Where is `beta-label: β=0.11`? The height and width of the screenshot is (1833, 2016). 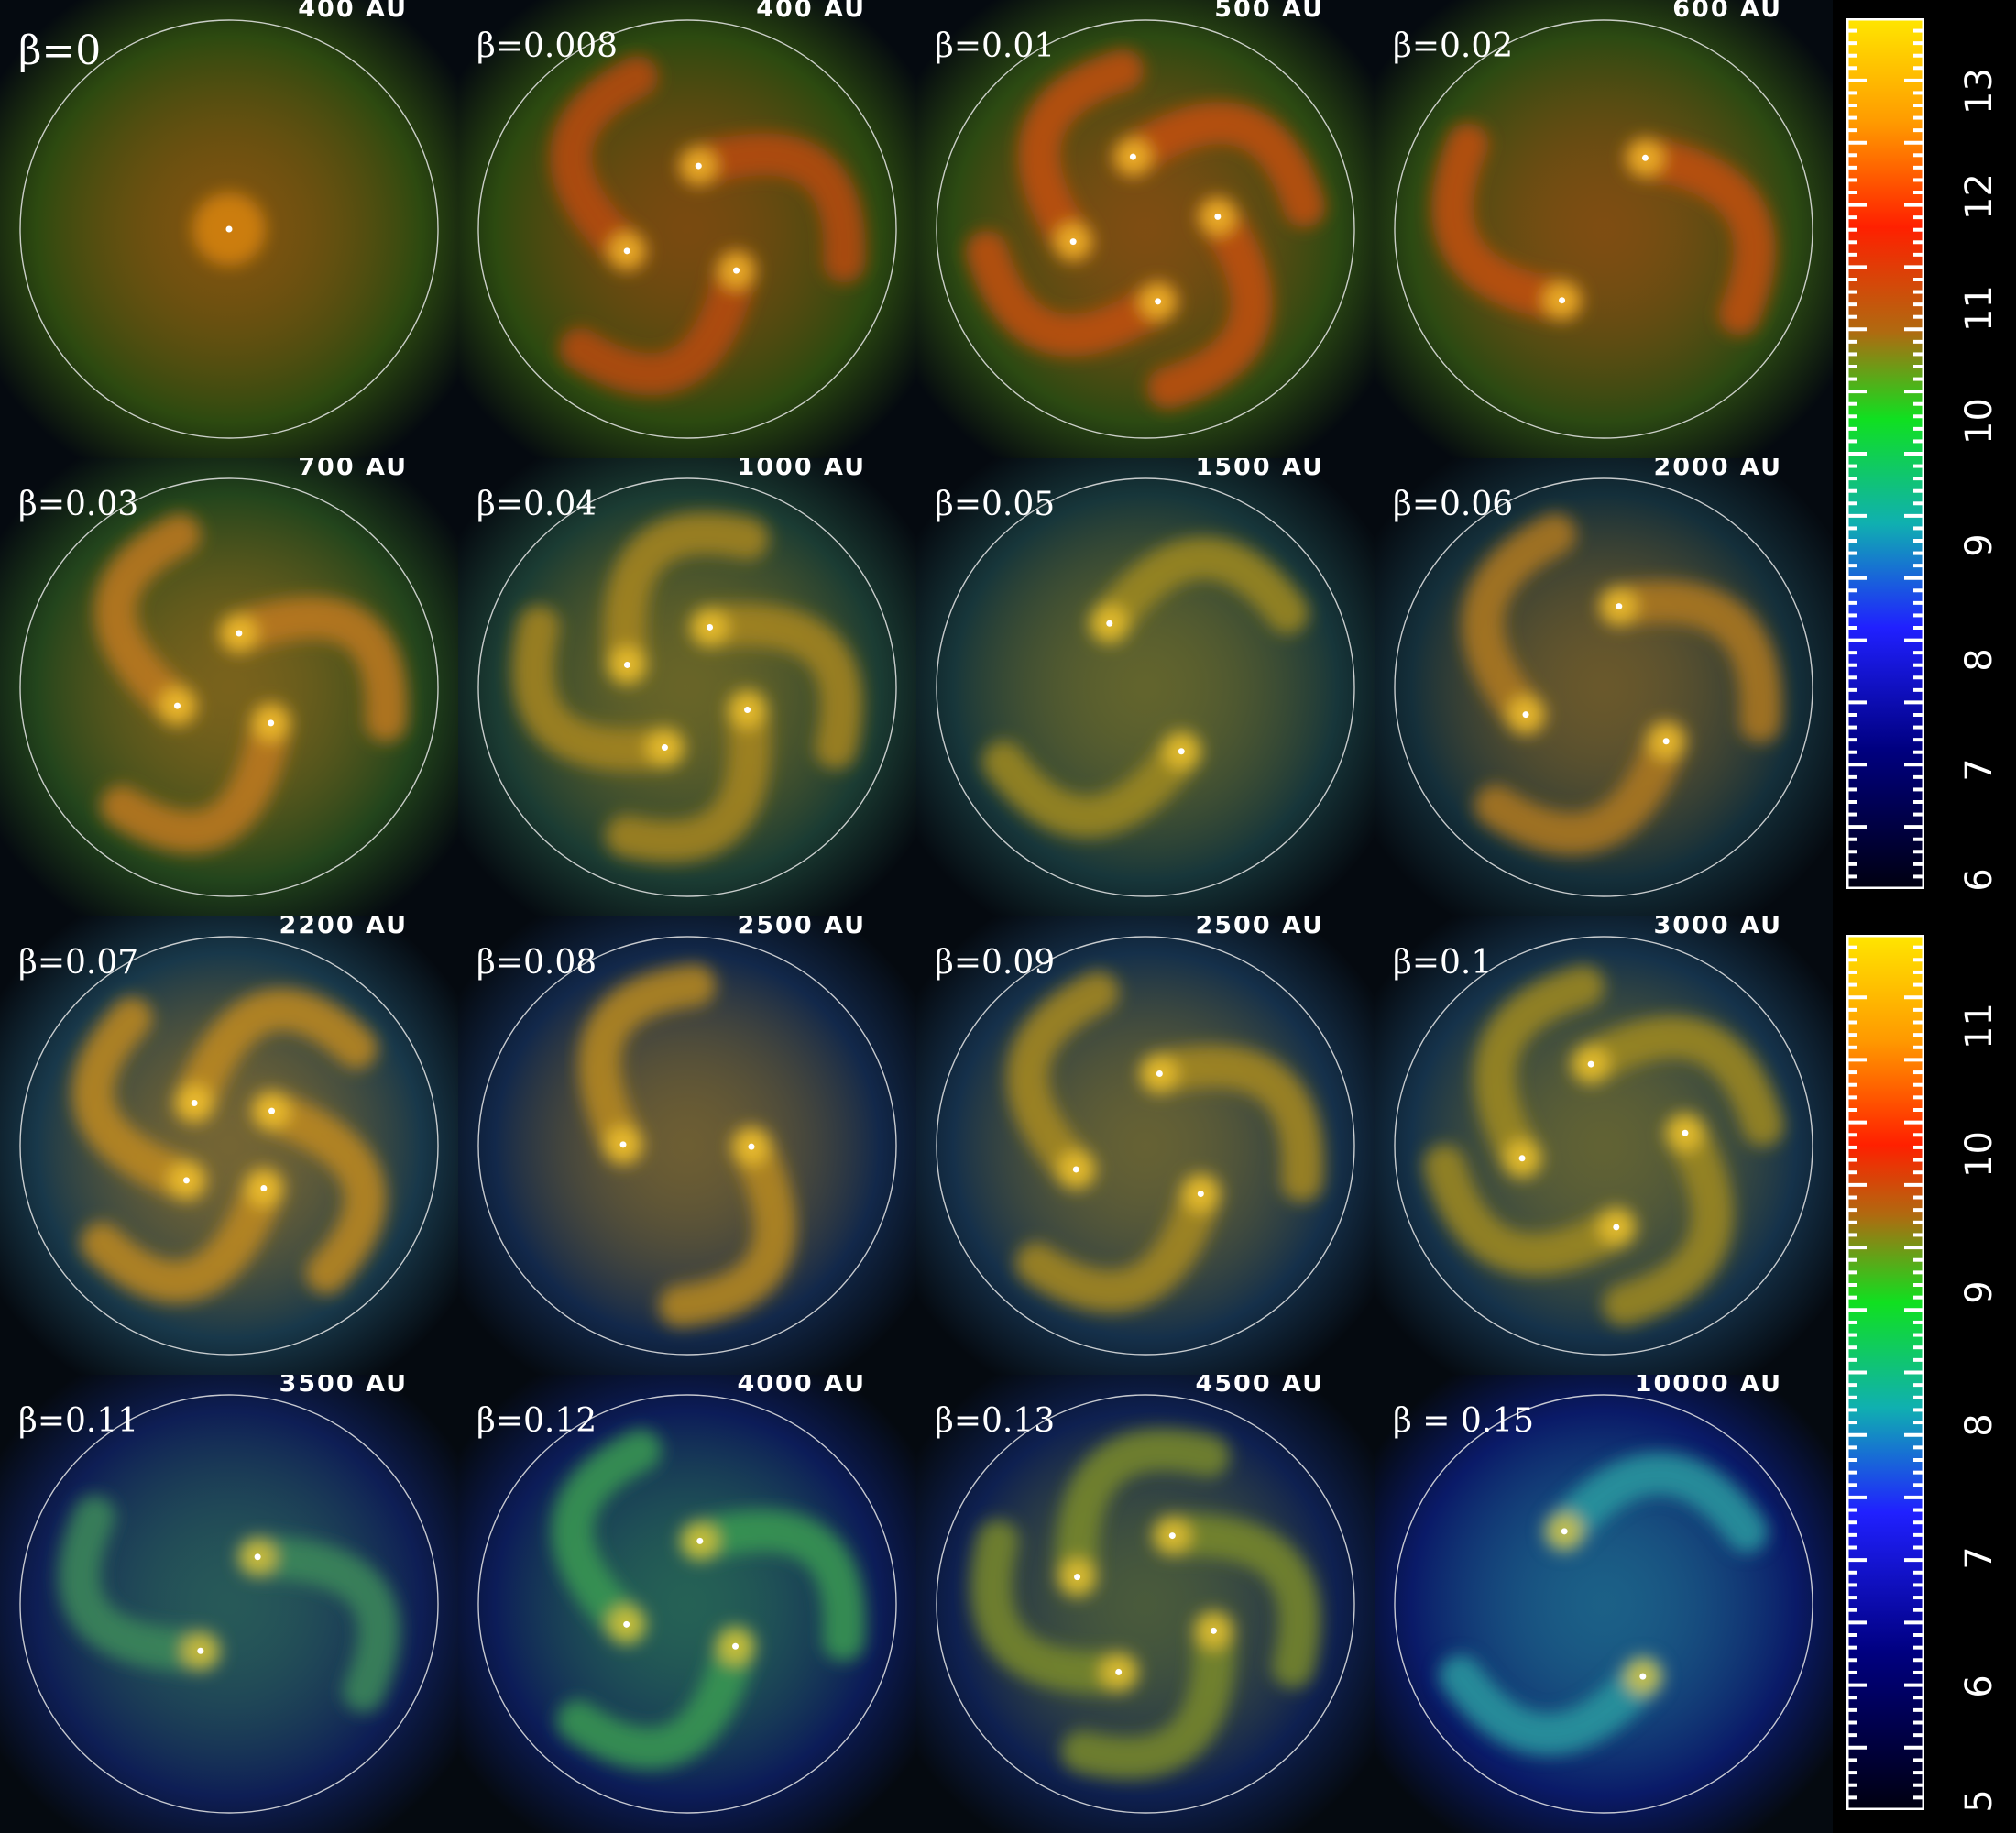 beta-label: β=0.11 is located at coordinates (78, 1421).